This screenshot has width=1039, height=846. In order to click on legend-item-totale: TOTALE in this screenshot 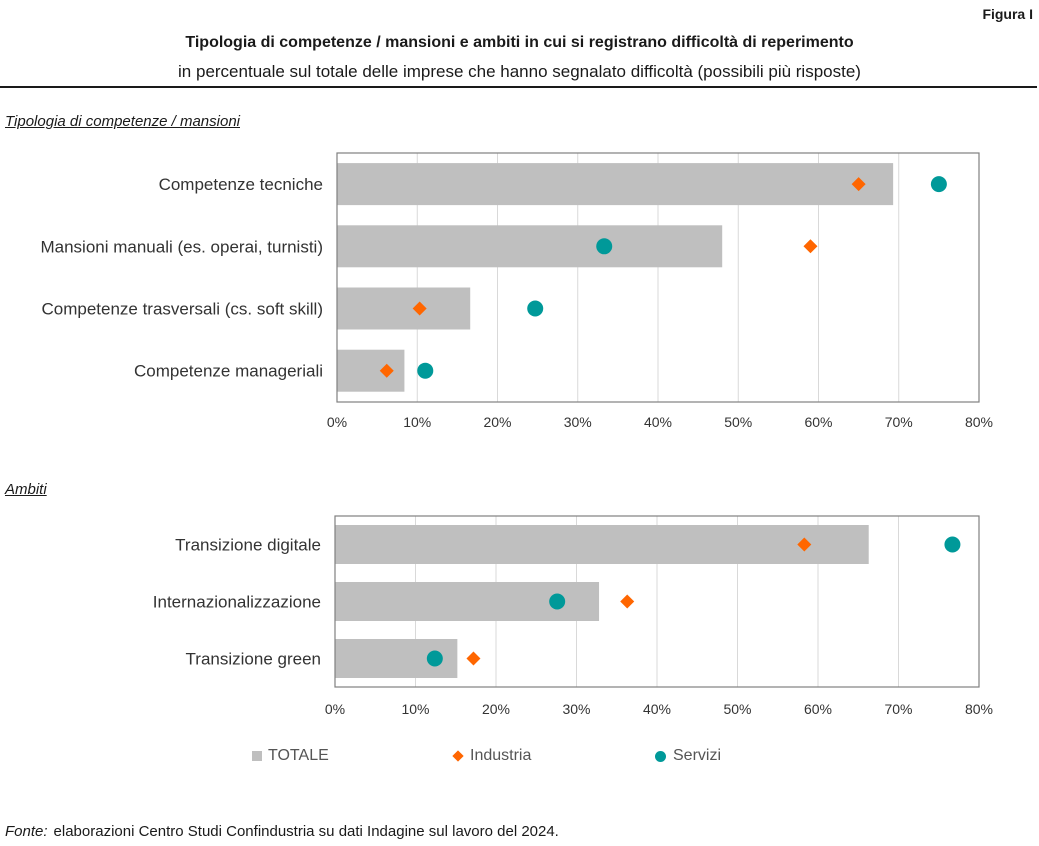, I will do `click(290, 756)`.